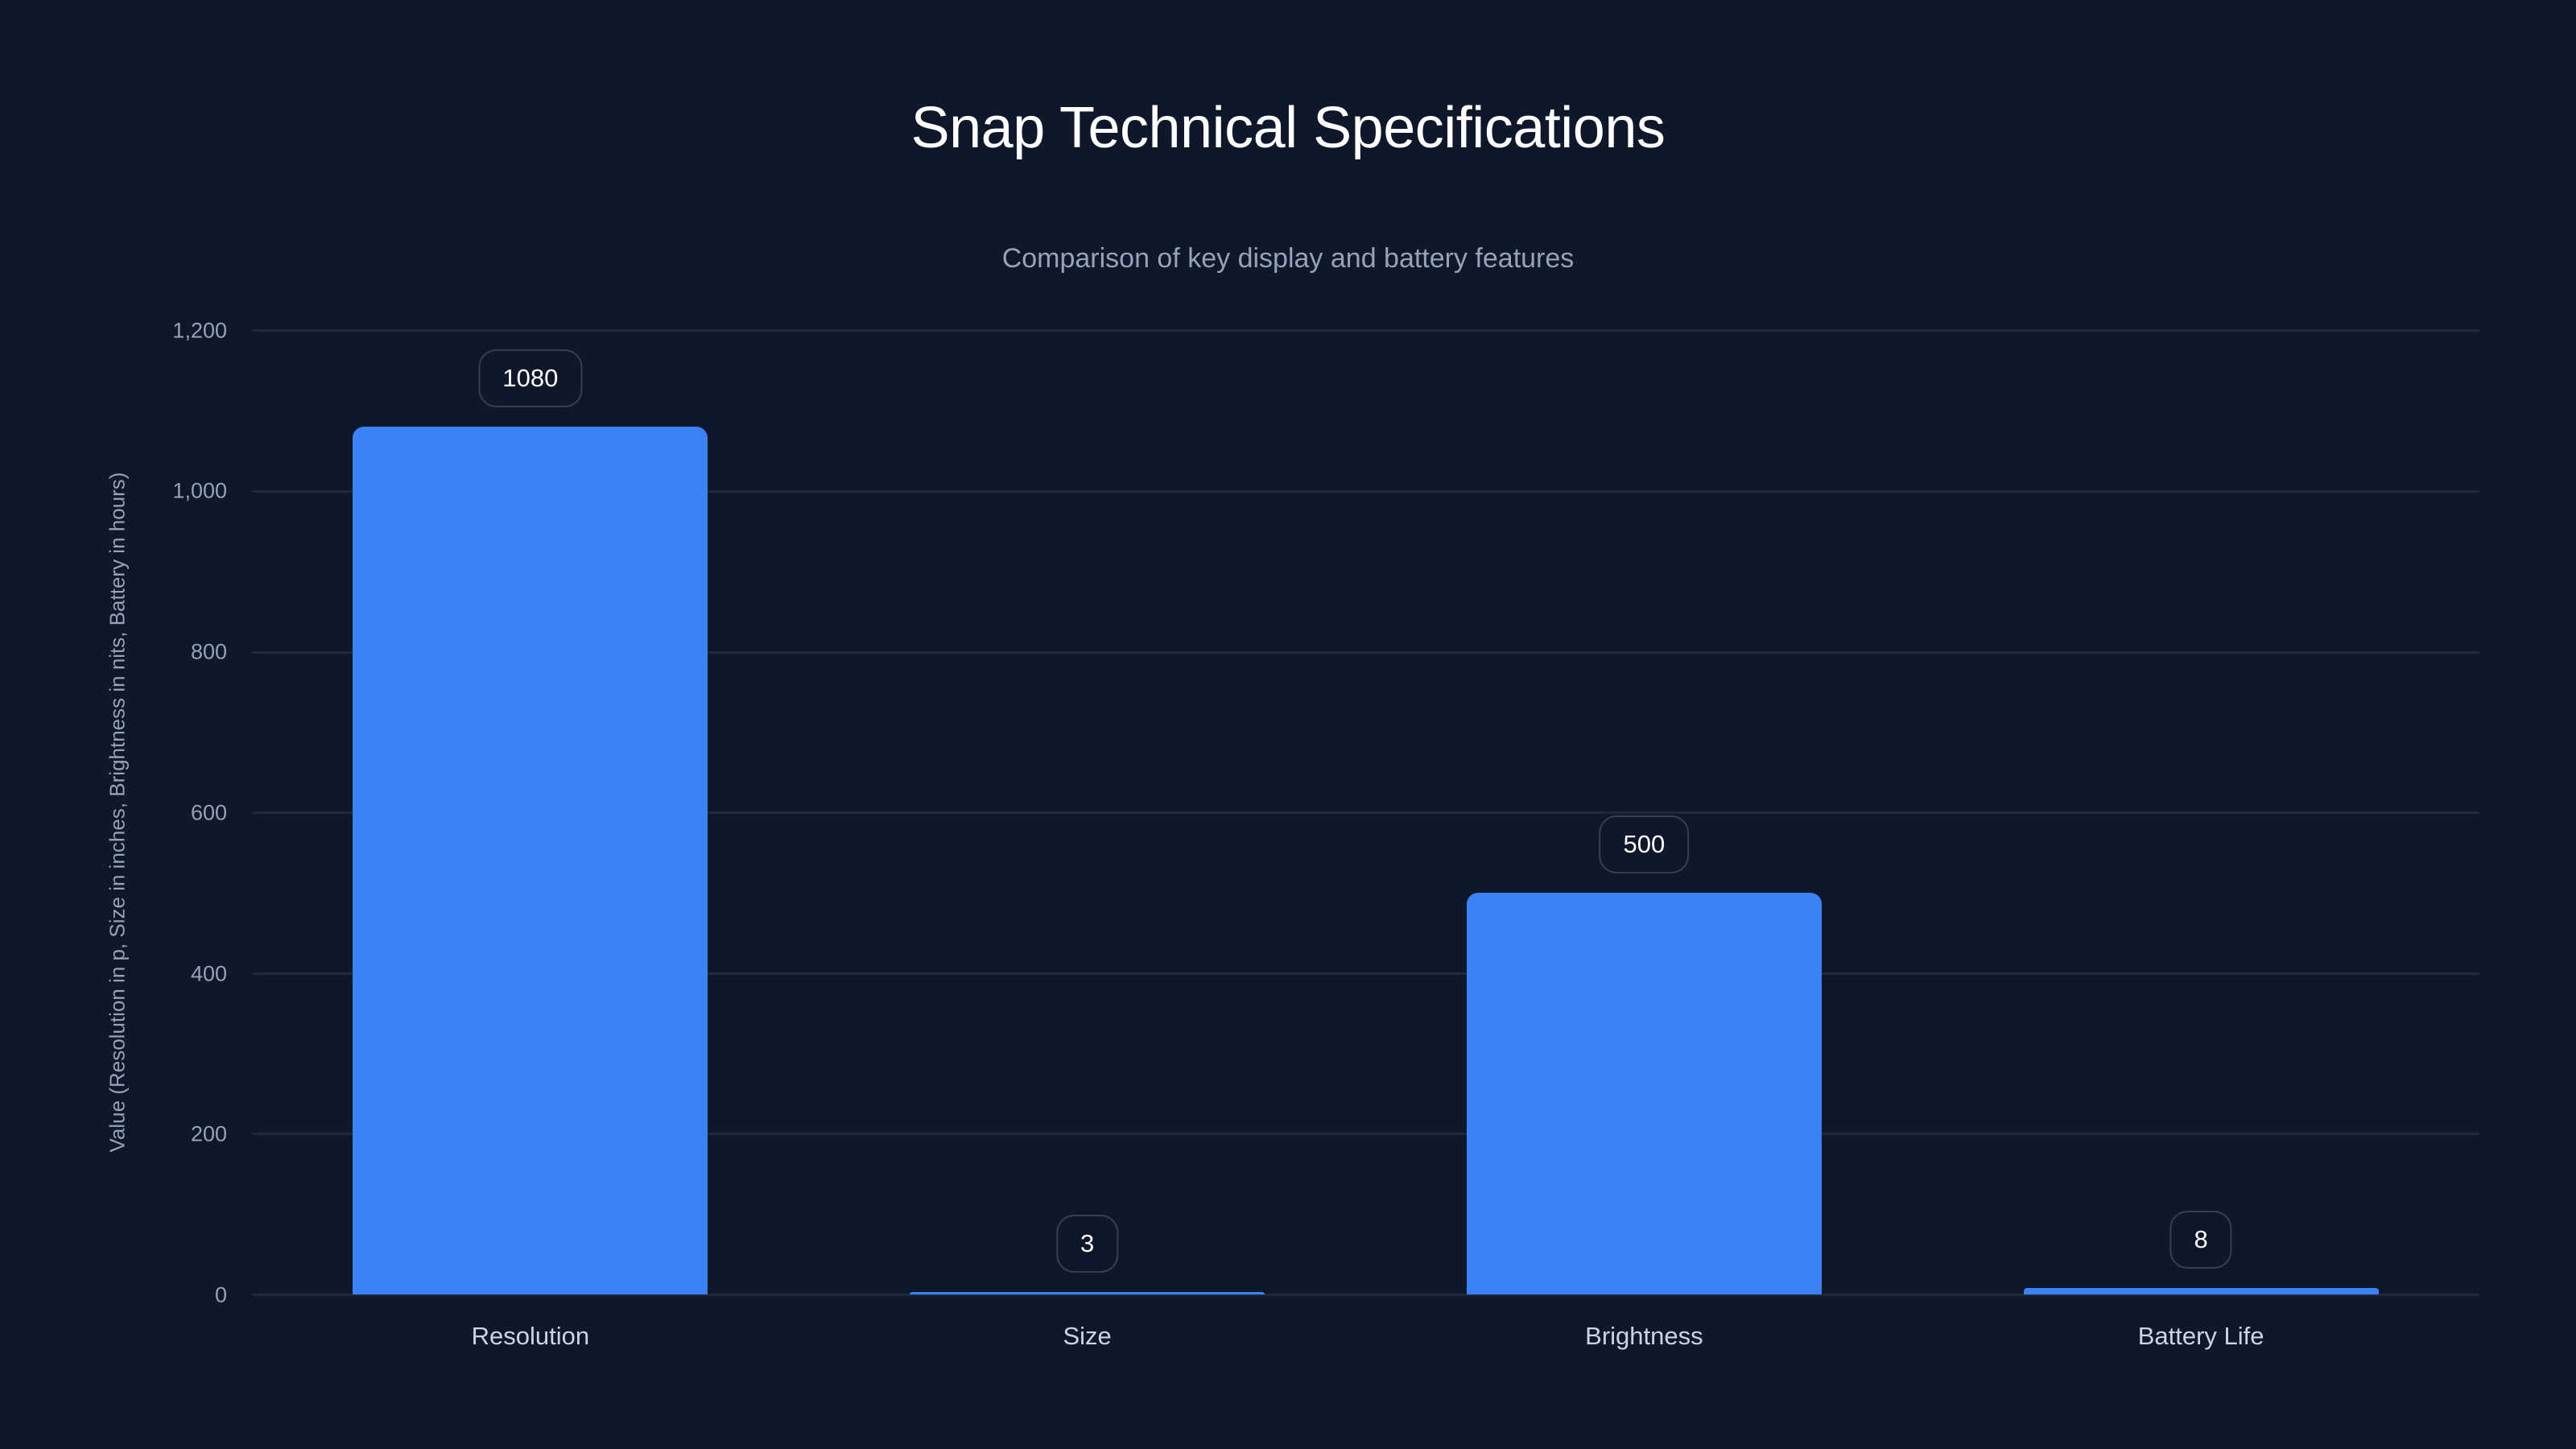 The height and width of the screenshot is (1449, 2576). Describe the element at coordinates (208, 651) in the screenshot. I see `y-tick: 800` at that location.